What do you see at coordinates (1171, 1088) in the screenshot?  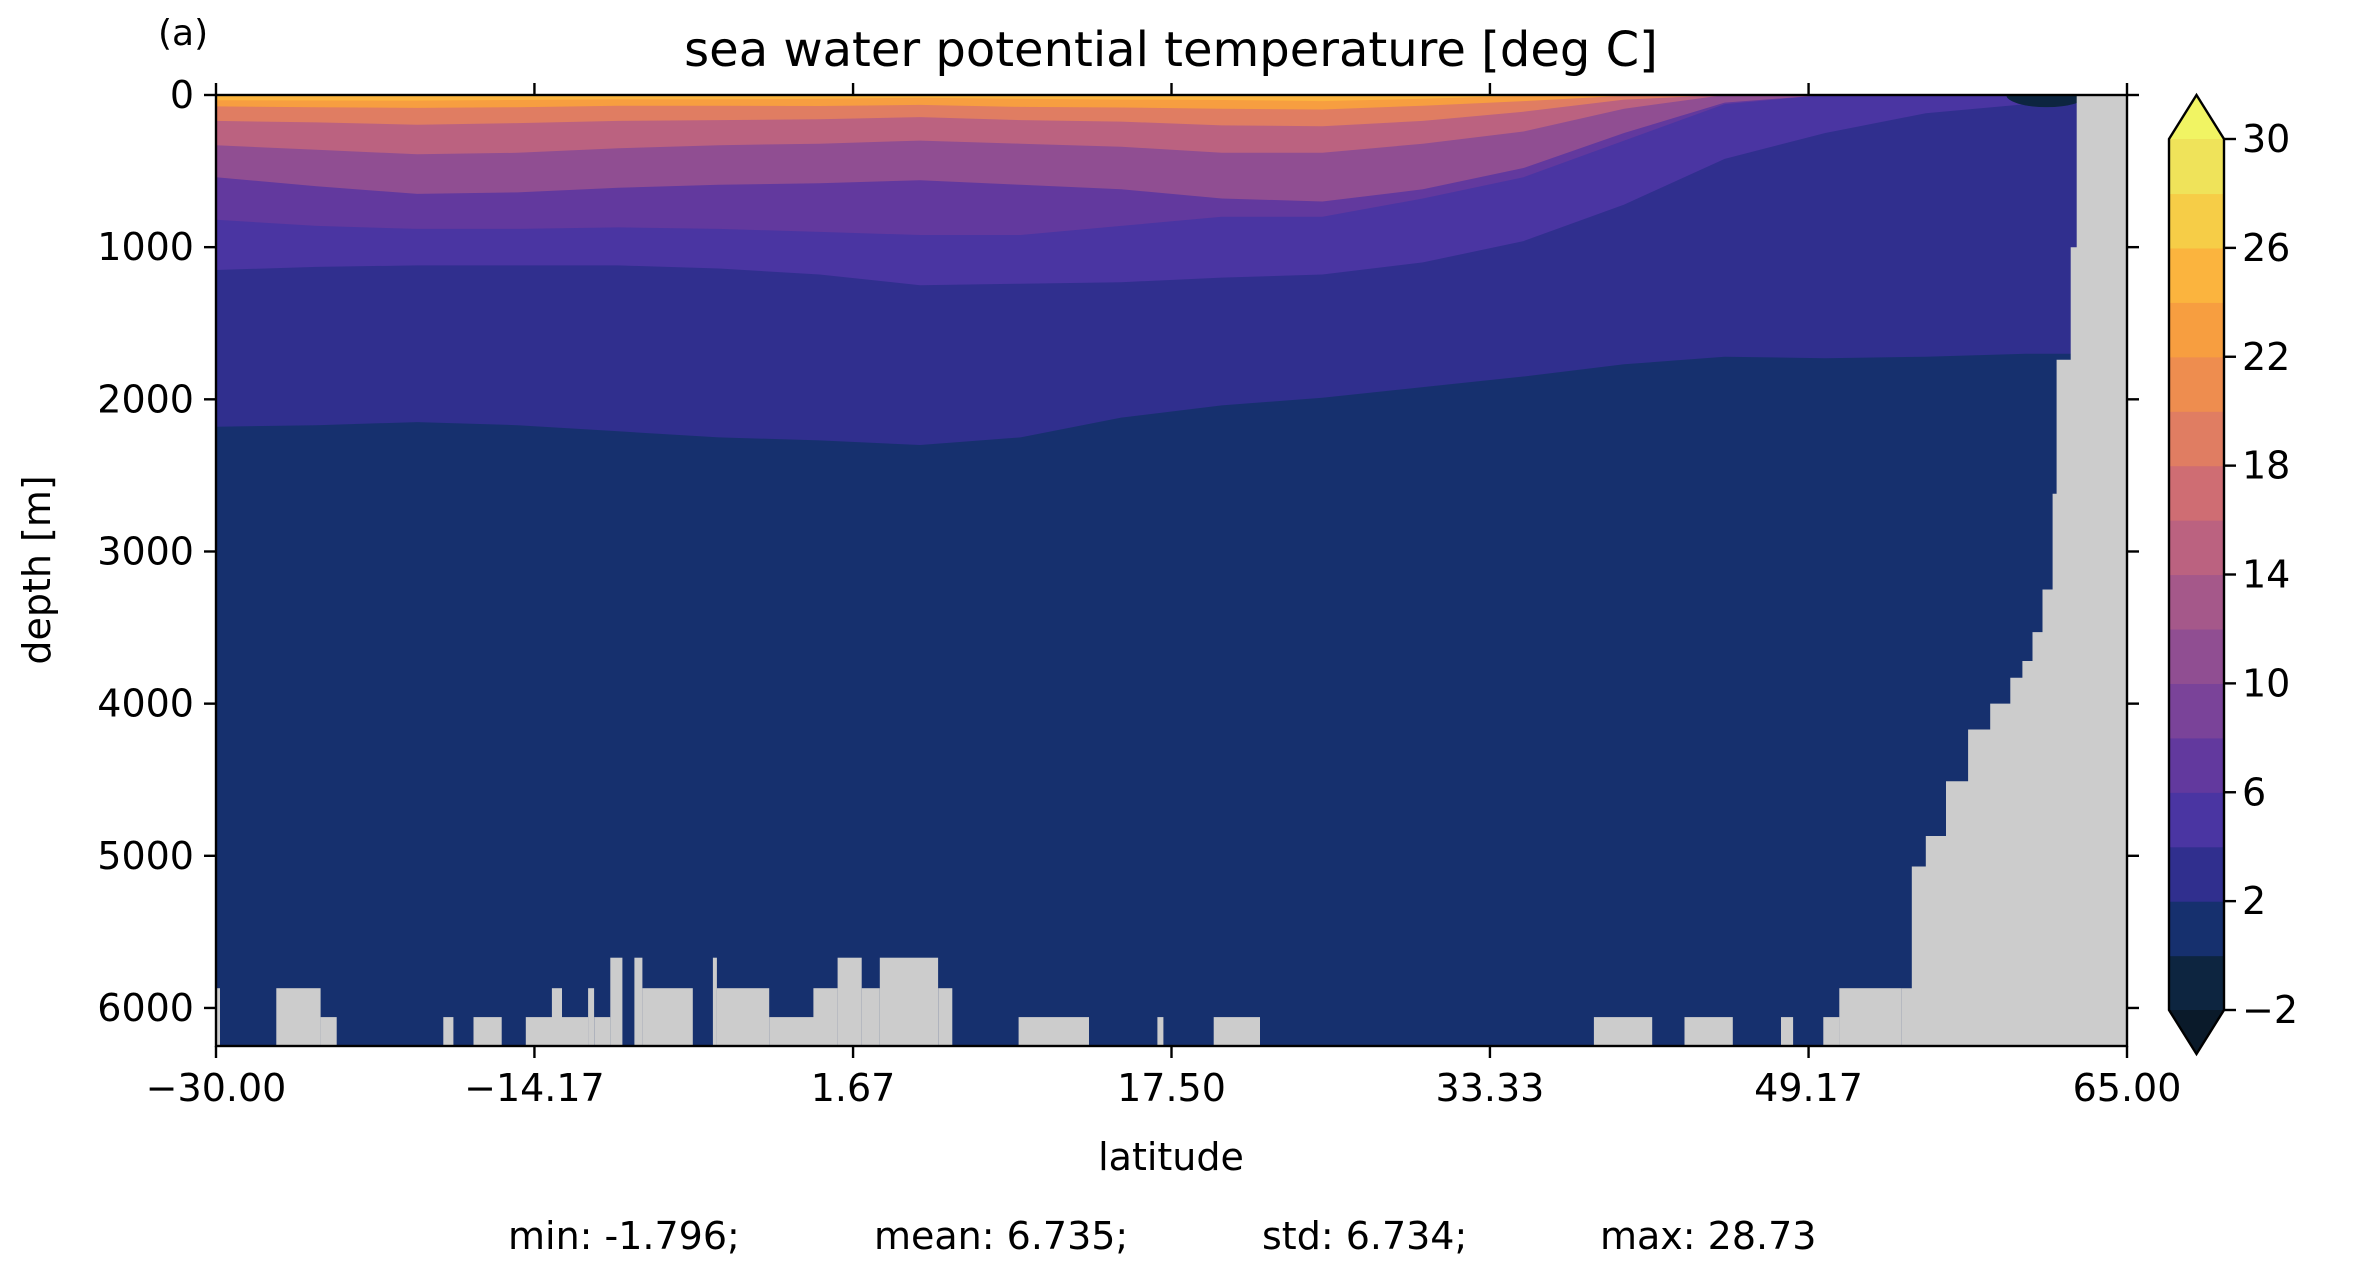 I see `x-tick-label: 17.50` at bounding box center [1171, 1088].